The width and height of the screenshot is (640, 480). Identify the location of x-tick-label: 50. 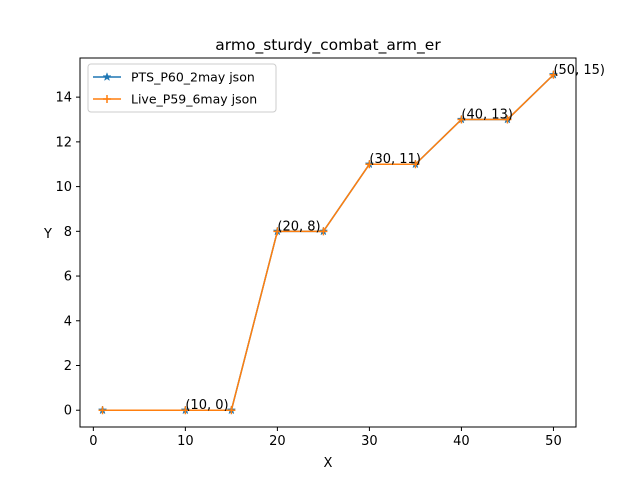
(553, 441).